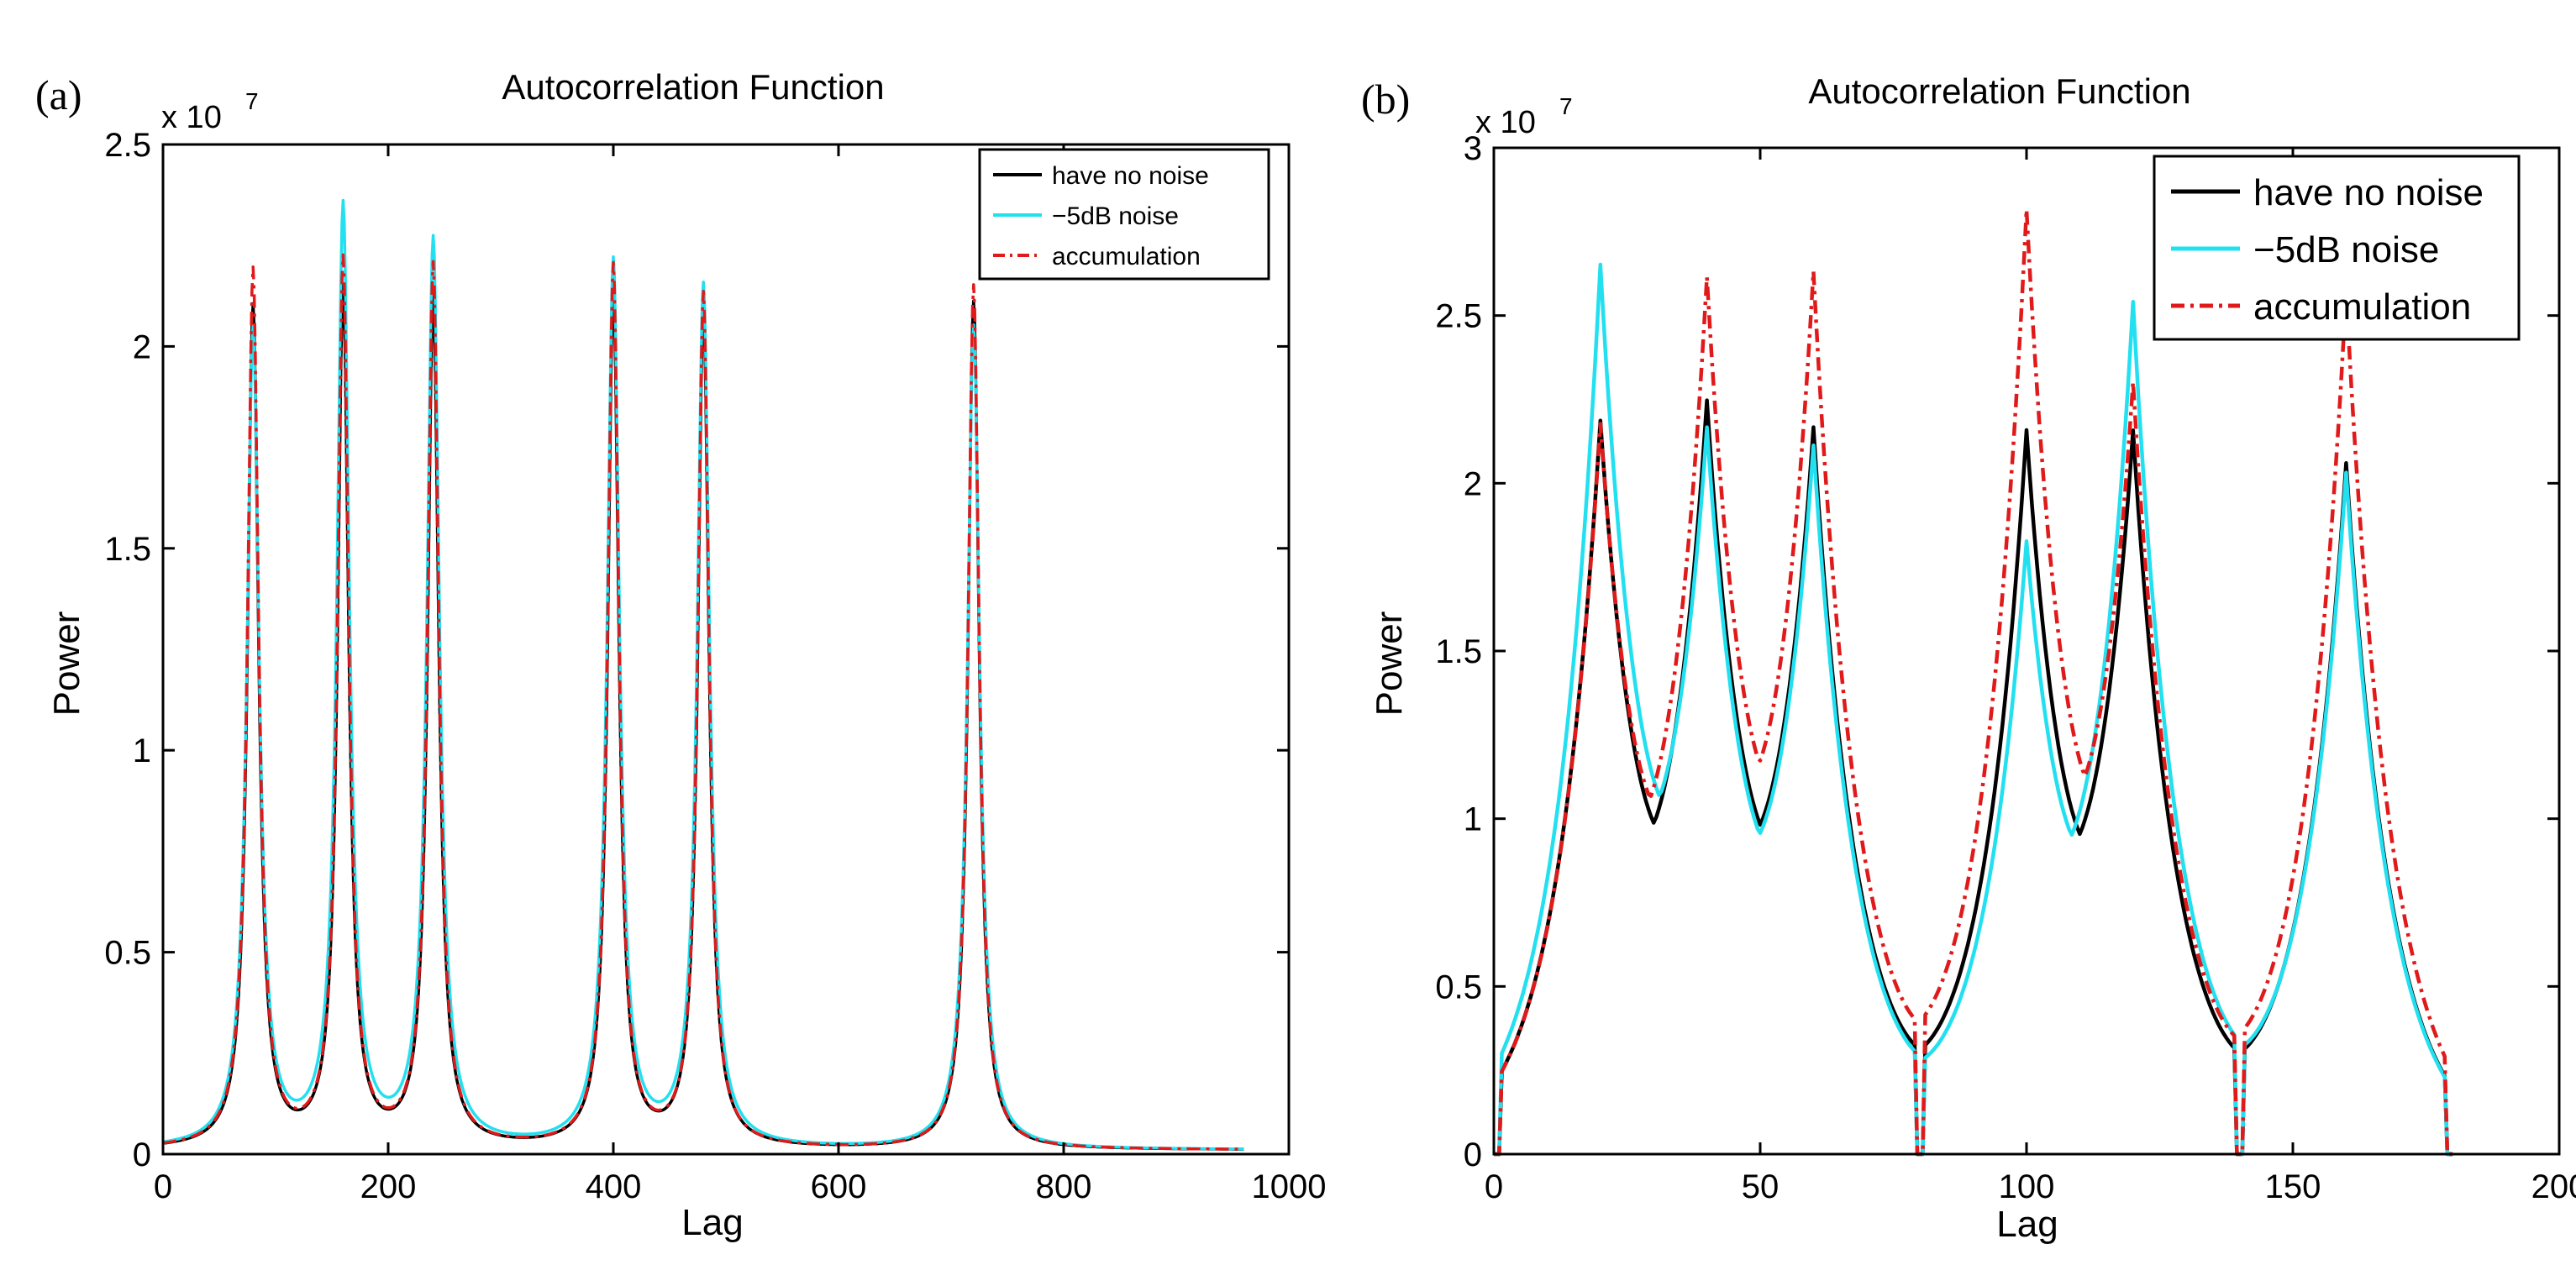  Describe the element at coordinates (740, 1187) in the screenshot. I see `panel-a-x-tick-labels: 0 200 400 600 800 1000` at that location.